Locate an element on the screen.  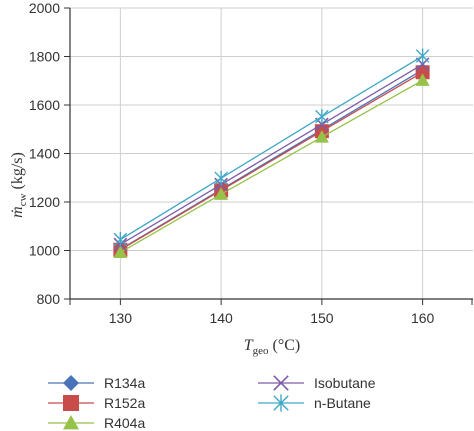
y-tick-label: 1400 is located at coordinates (44, 154).